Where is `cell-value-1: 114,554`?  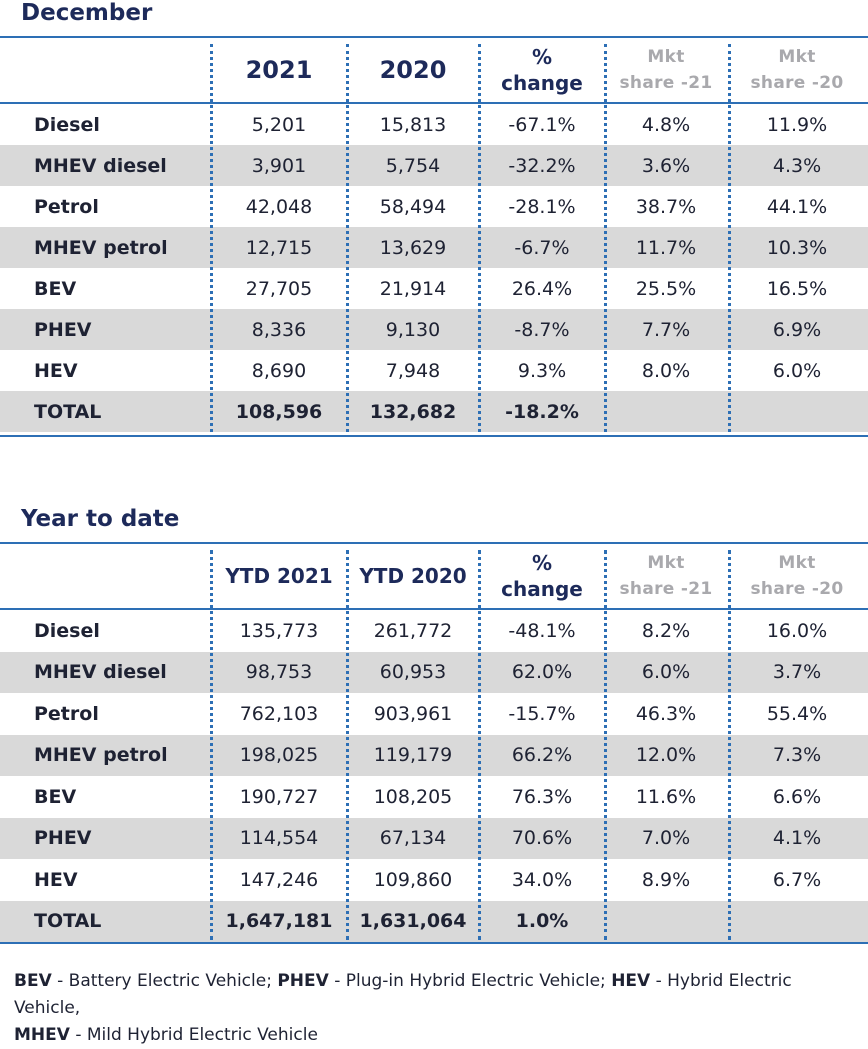
cell-value-1: 114,554 is located at coordinates (279, 838).